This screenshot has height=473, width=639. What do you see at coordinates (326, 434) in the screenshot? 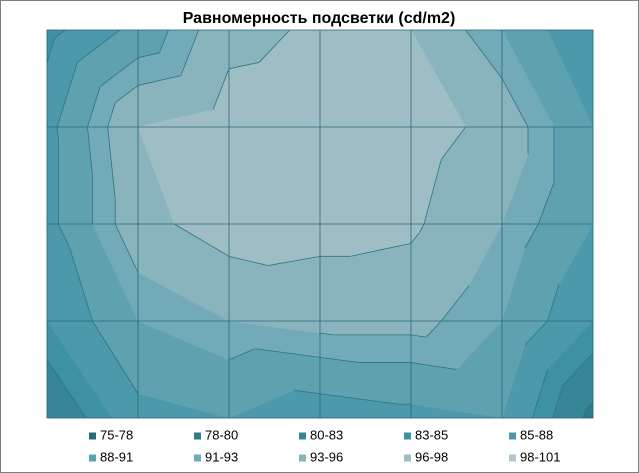
I see `legend-label: 80-83` at bounding box center [326, 434].